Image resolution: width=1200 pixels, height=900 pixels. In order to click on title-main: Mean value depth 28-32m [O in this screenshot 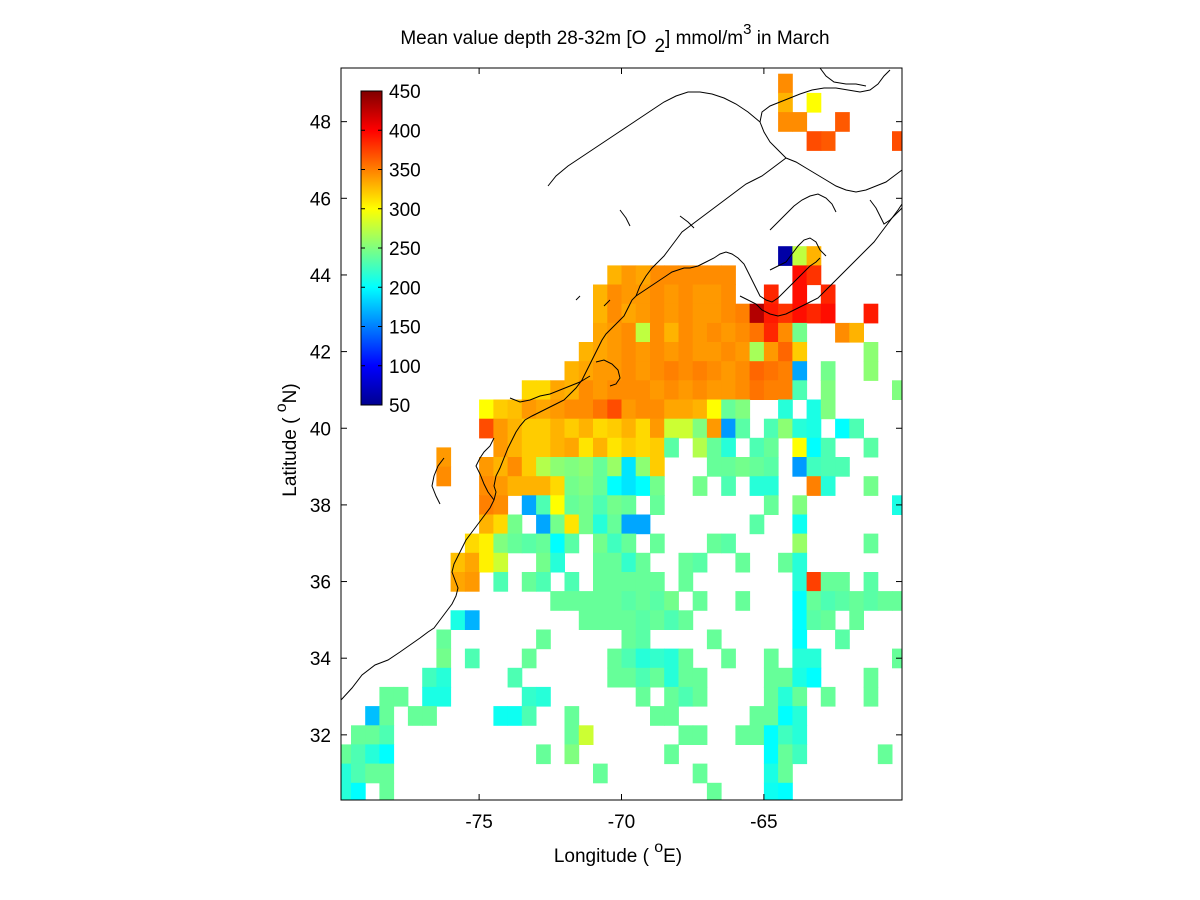, I will do `click(523, 38)`.